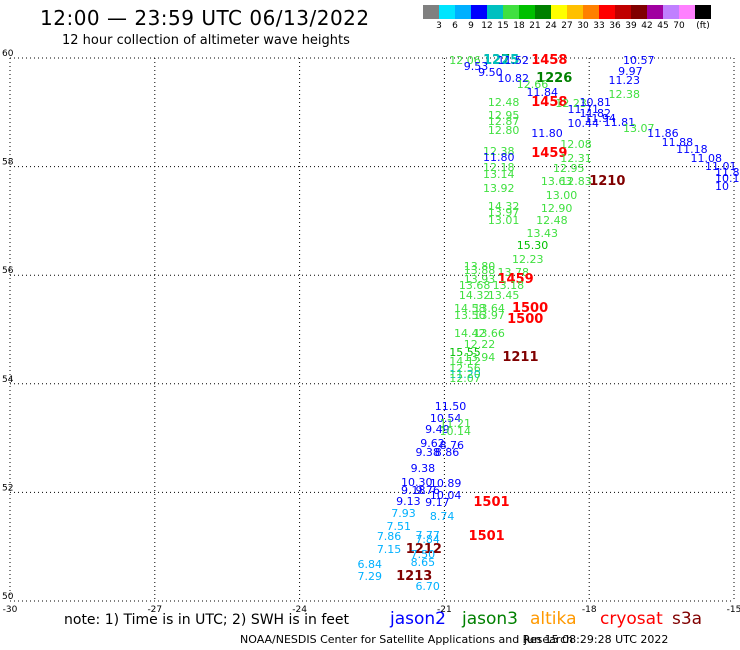 Image resolution: width=740 pixels, height=650 pixels. Describe the element at coordinates (552, 220) in the screenshot. I see `wave-height-value: 12.48` at that location.